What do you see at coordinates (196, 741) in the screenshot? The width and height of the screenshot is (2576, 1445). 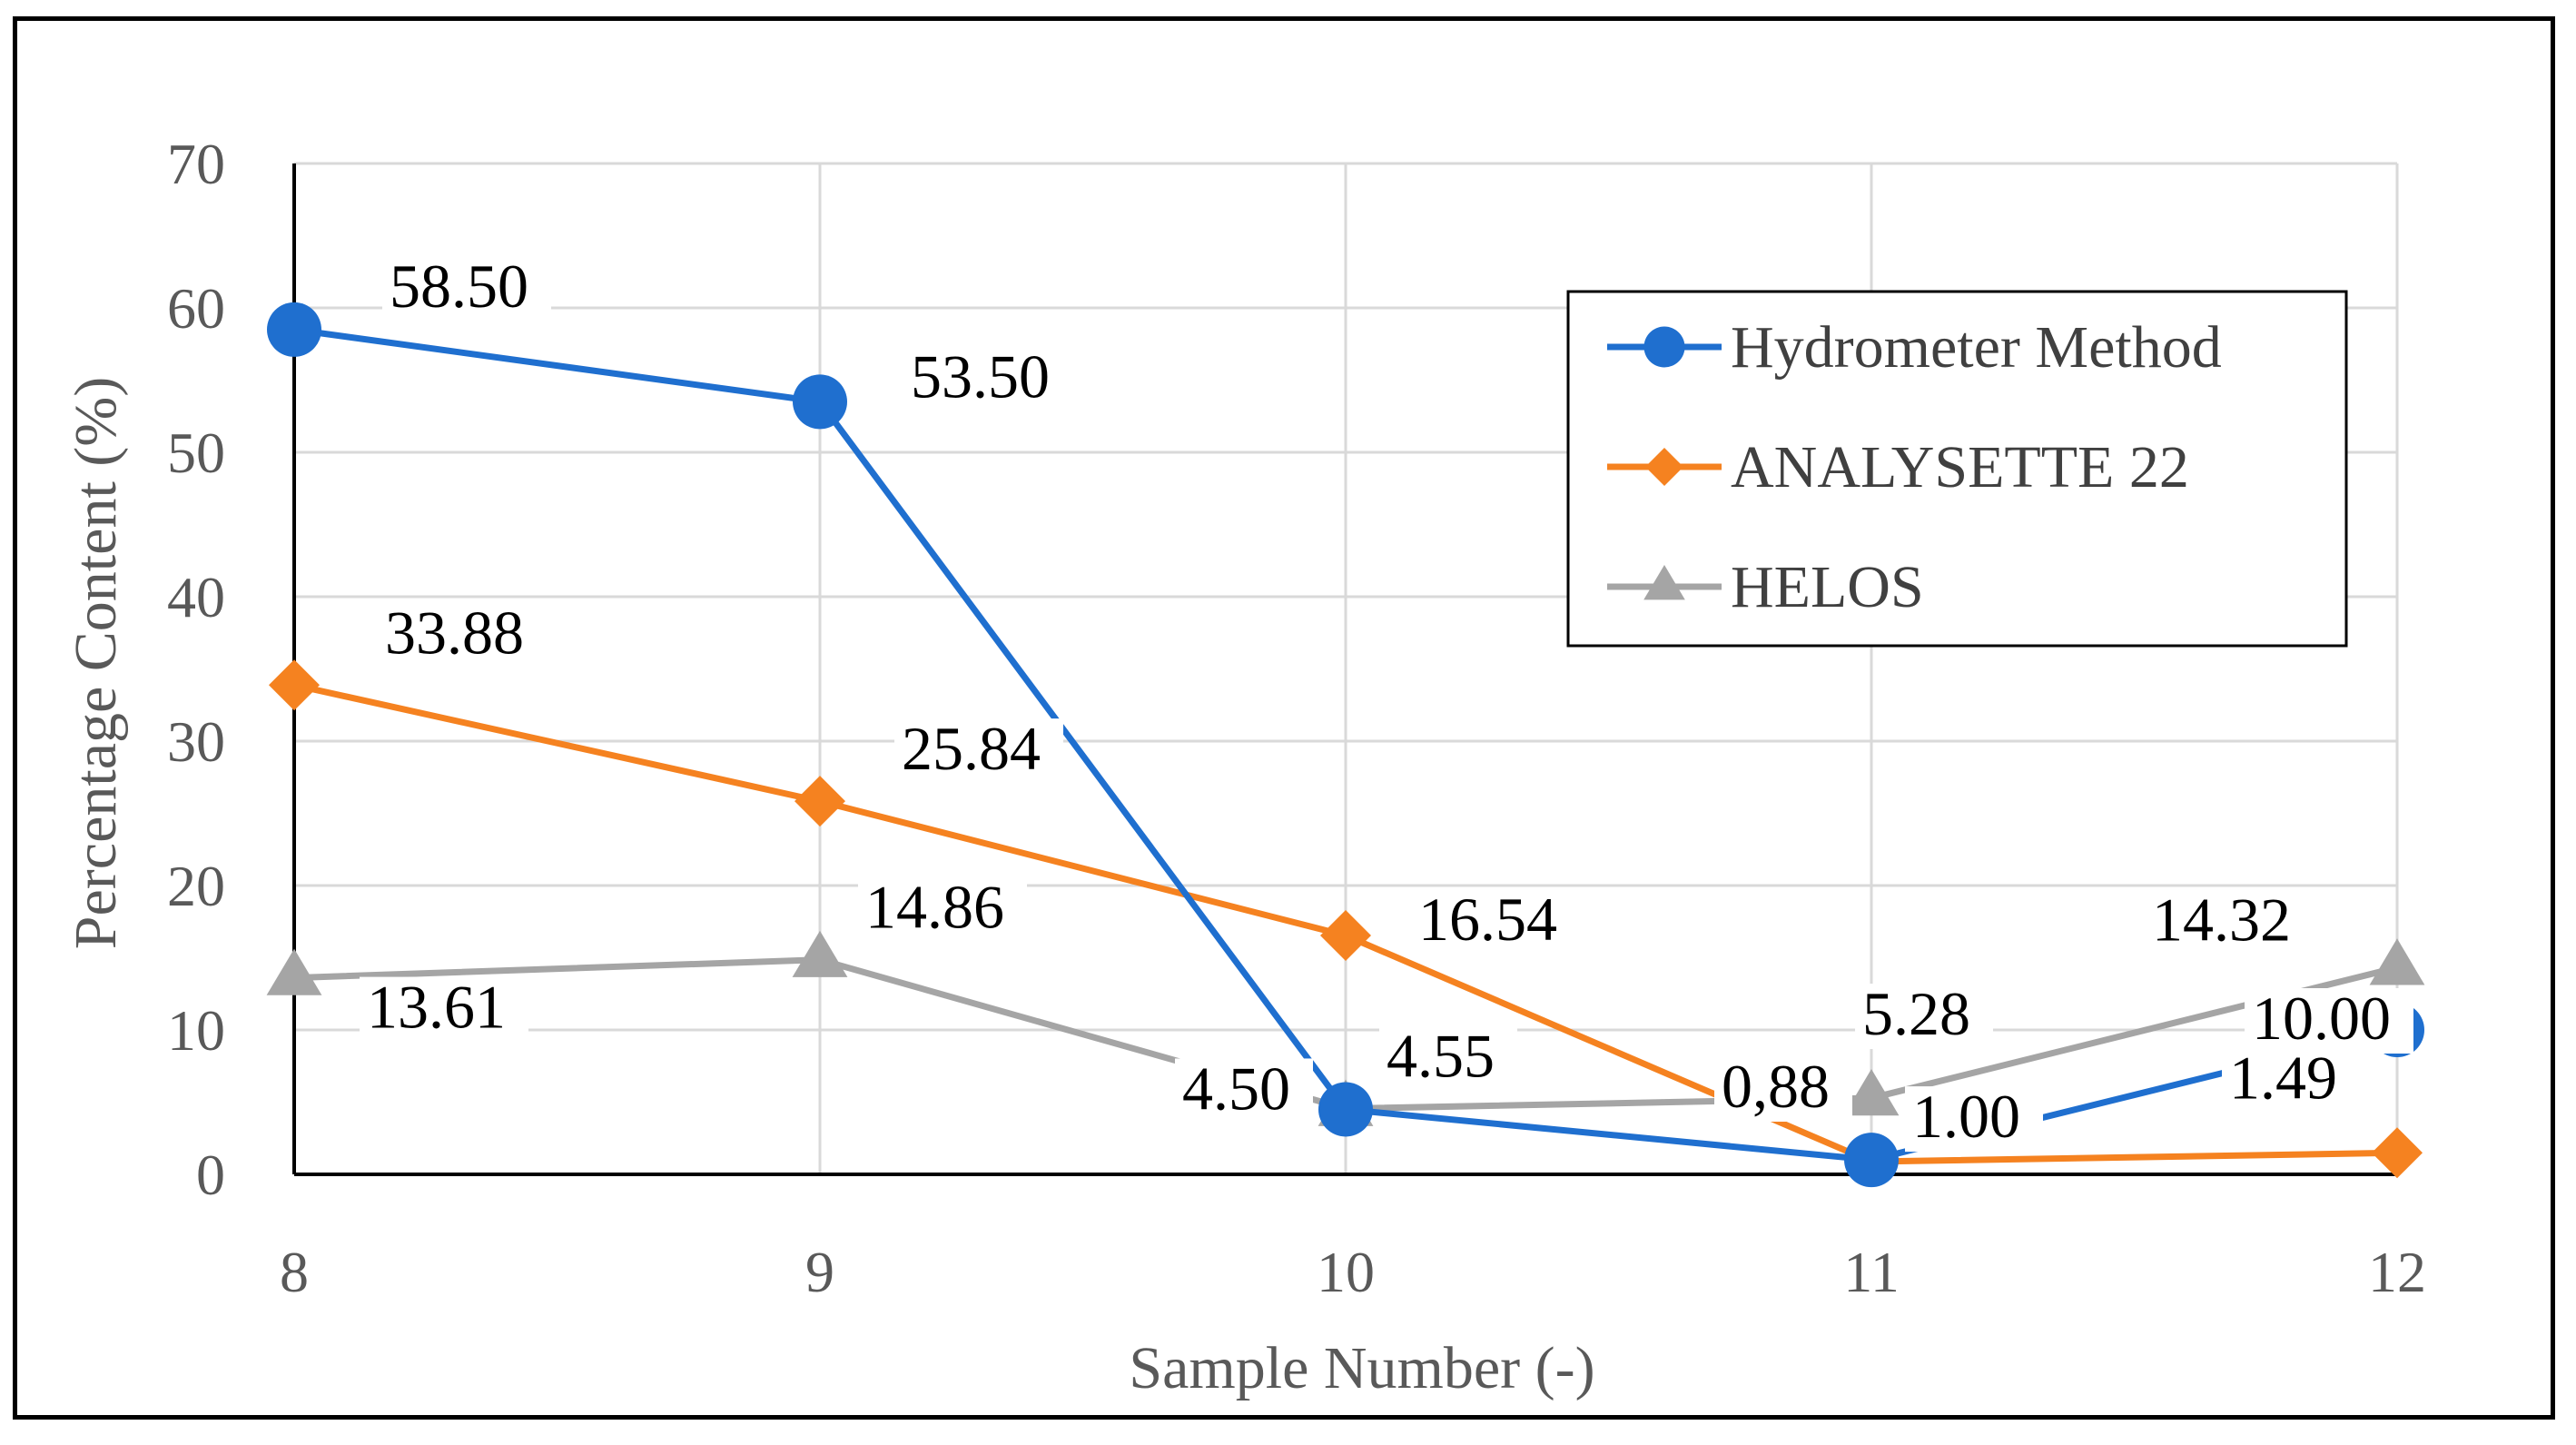 I see `y-tick-label: 30` at bounding box center [196, 741].